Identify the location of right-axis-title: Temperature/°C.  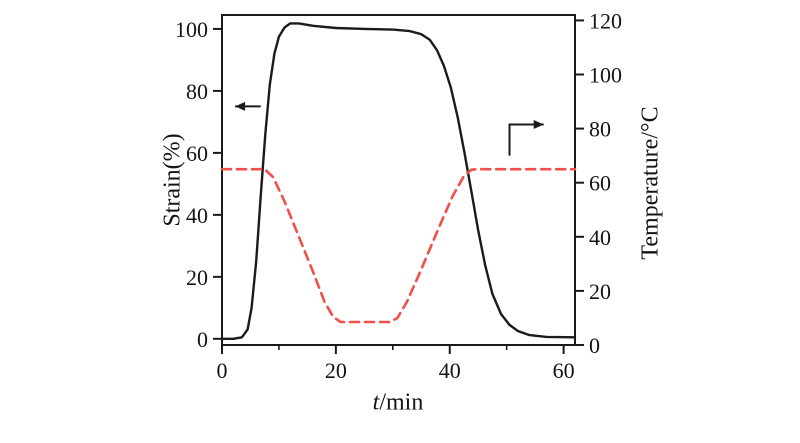
(650, 183).